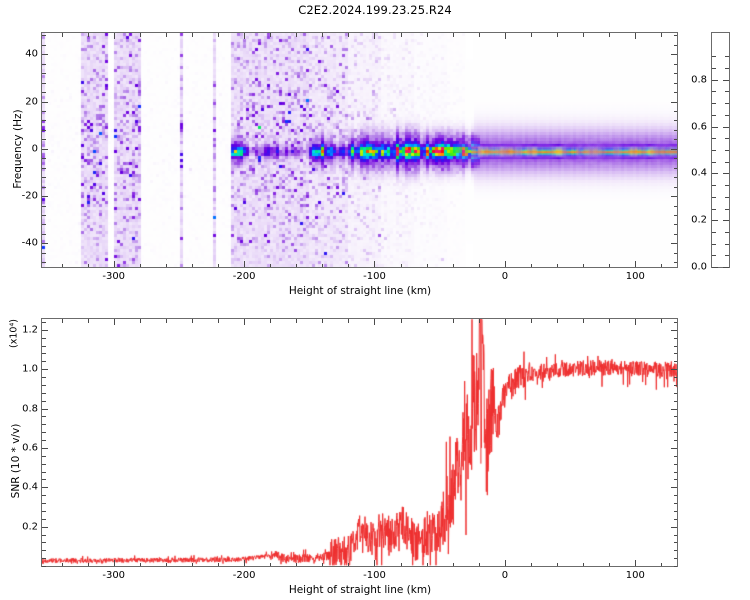  Describe the element at coordinates (30, 330) in the screenshot. I see `y-tick-label: 1.2` at that location.